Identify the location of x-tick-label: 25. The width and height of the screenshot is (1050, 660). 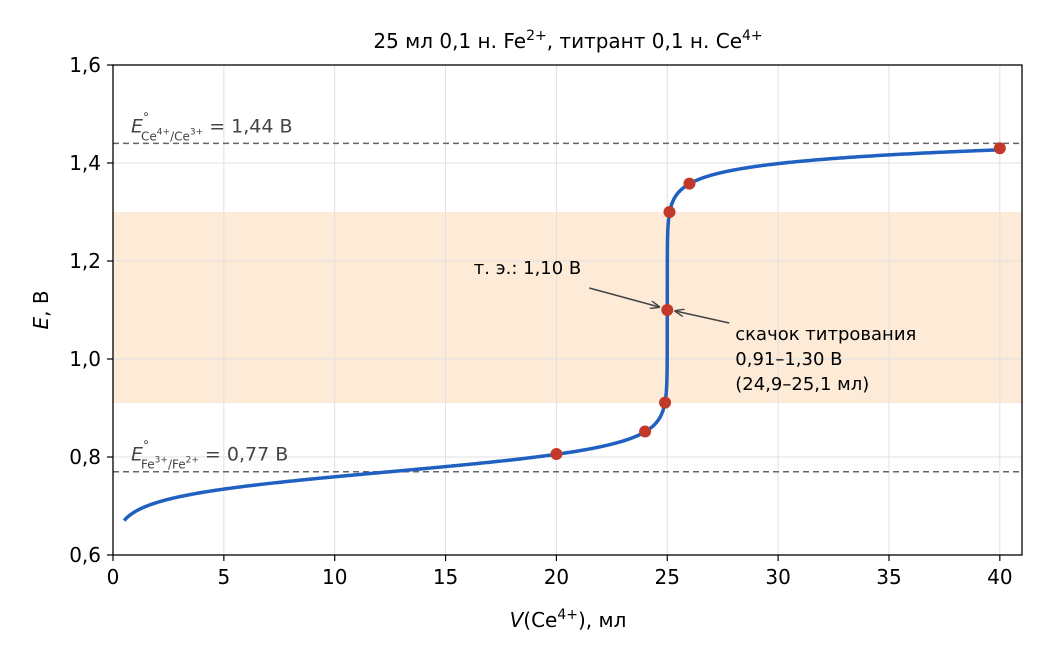
(667, 577).